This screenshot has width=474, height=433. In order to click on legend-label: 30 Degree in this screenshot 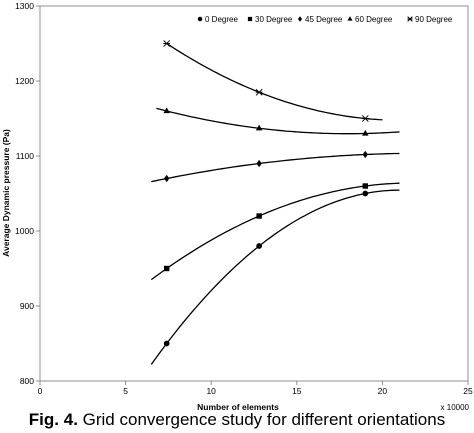, I will do `click(274, 19)`.